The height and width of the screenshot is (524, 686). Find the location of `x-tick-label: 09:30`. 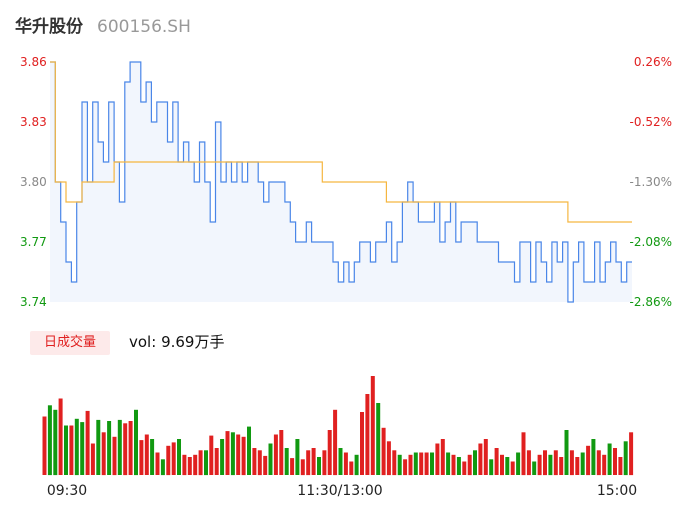

x-tick-label: 09:30 is located at coordinates (67, 491).